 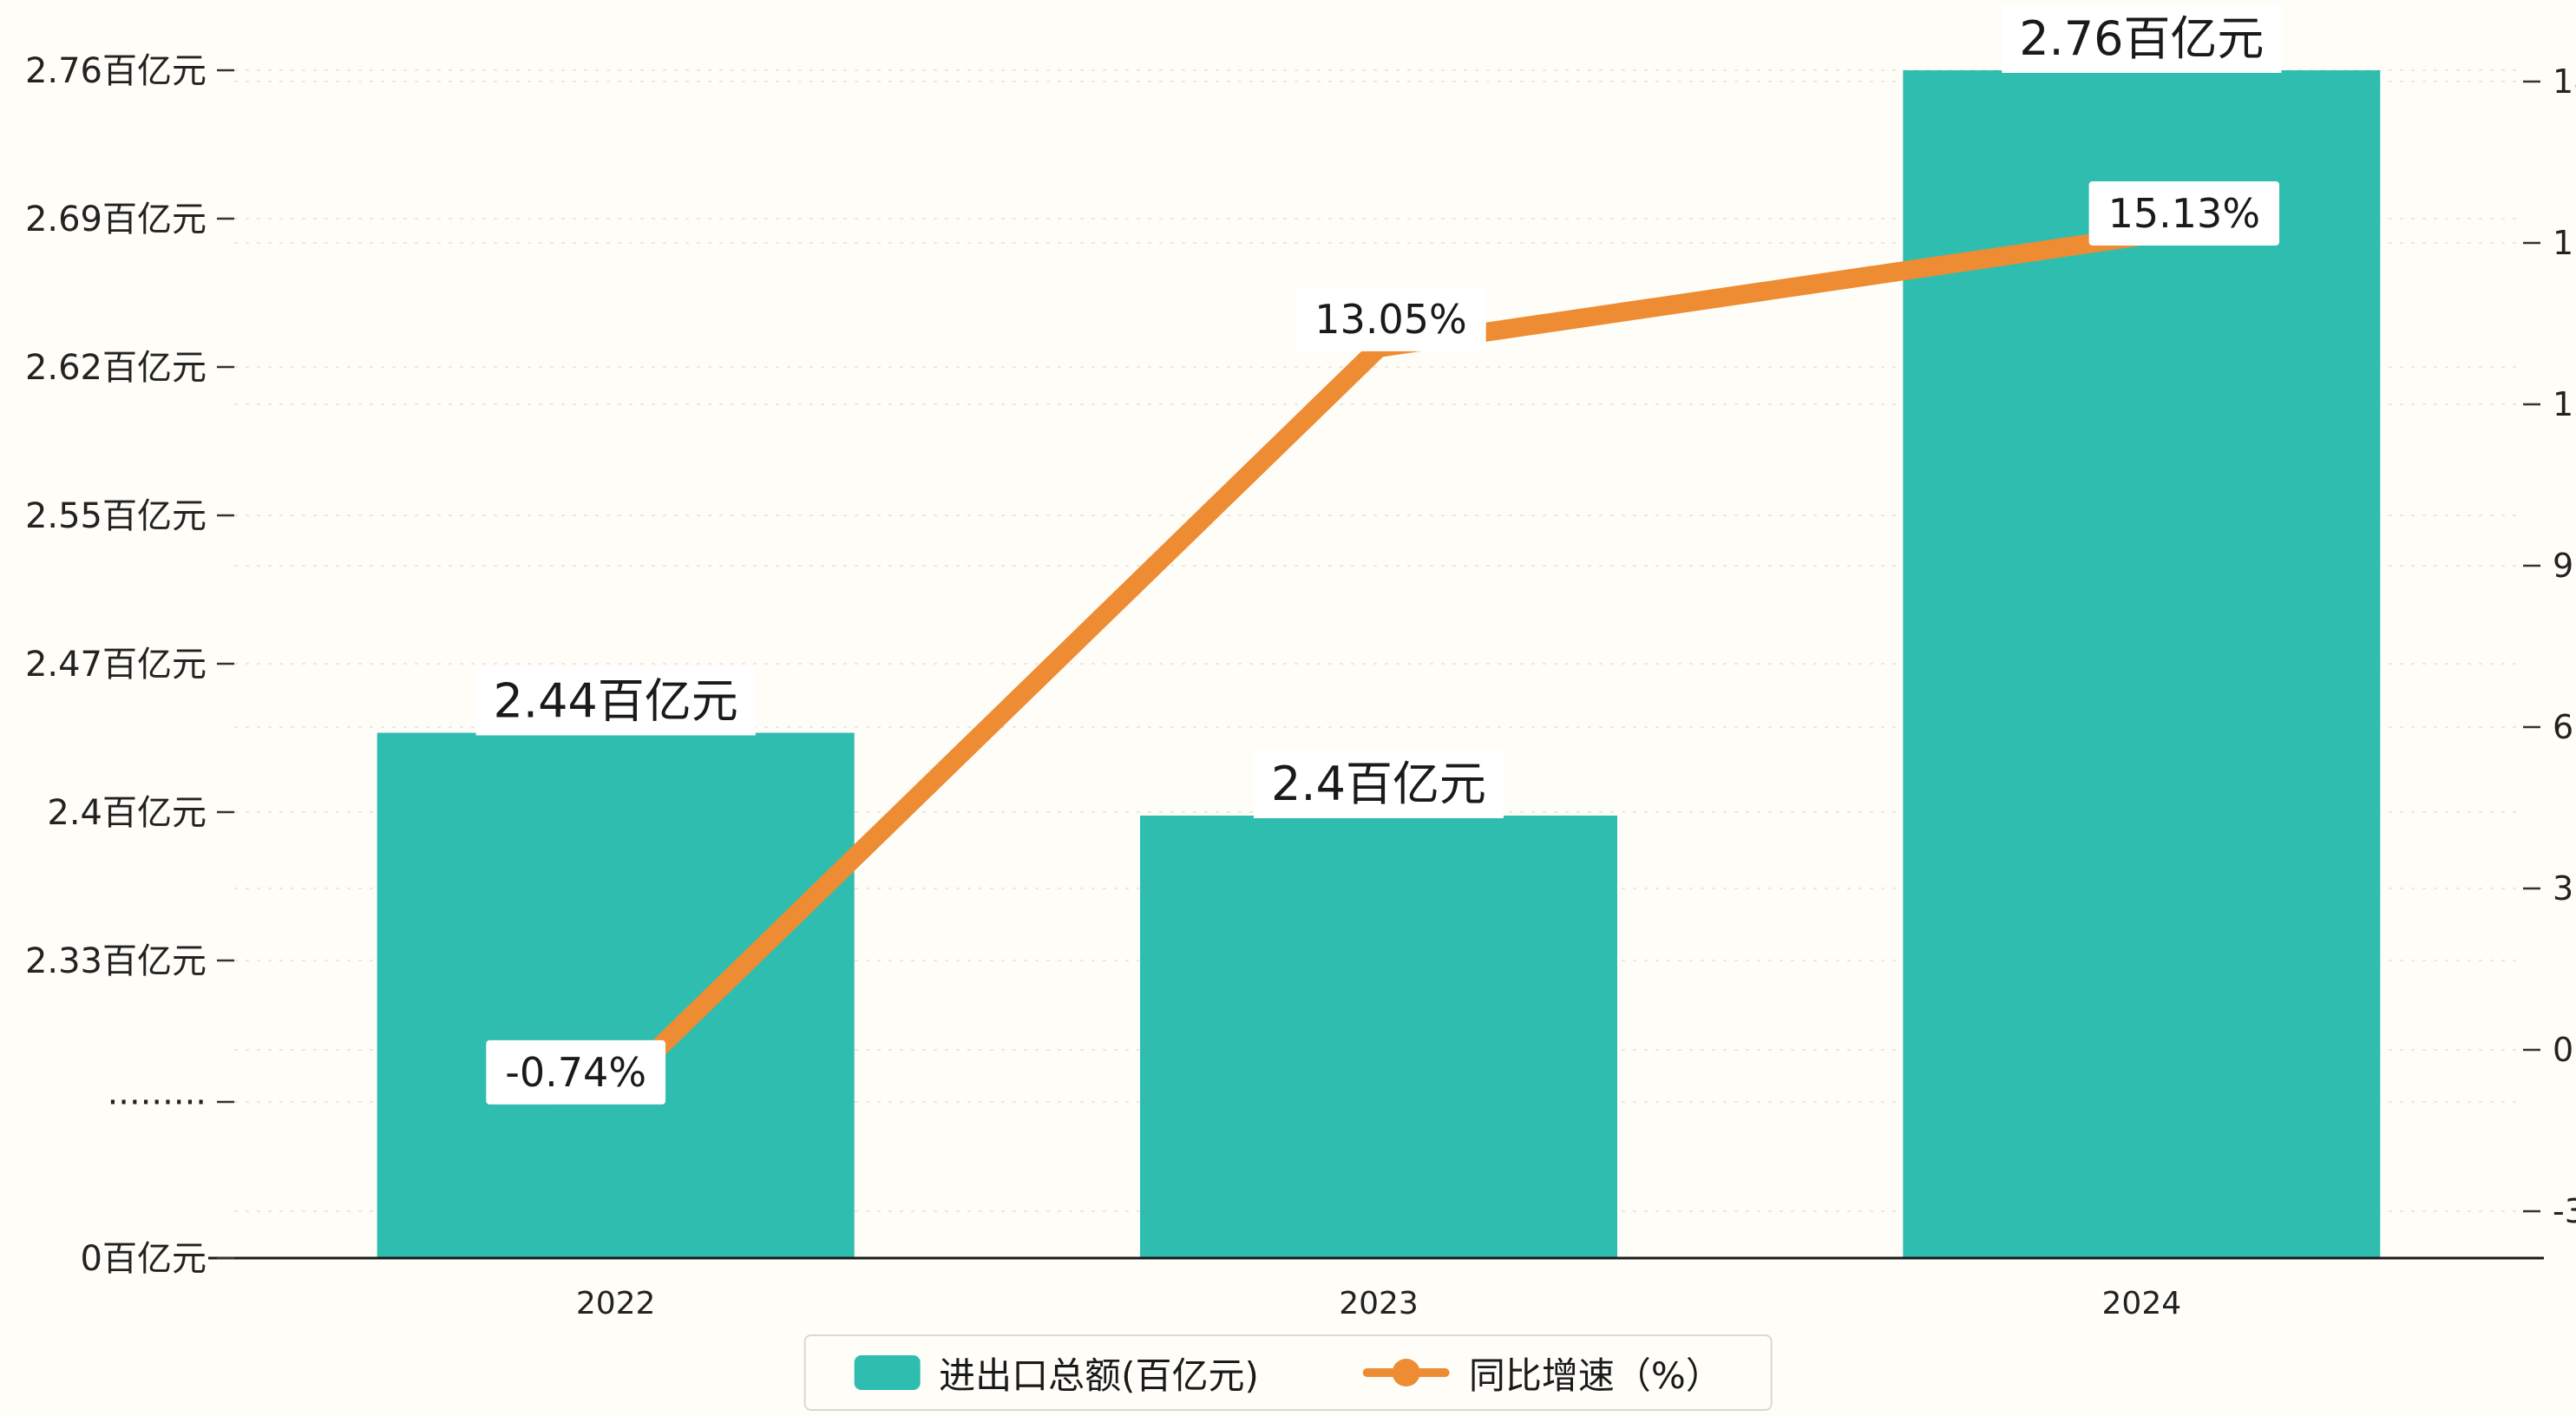 I want to click on bar-series-swatch-icon, so click(x=887, y=1372).